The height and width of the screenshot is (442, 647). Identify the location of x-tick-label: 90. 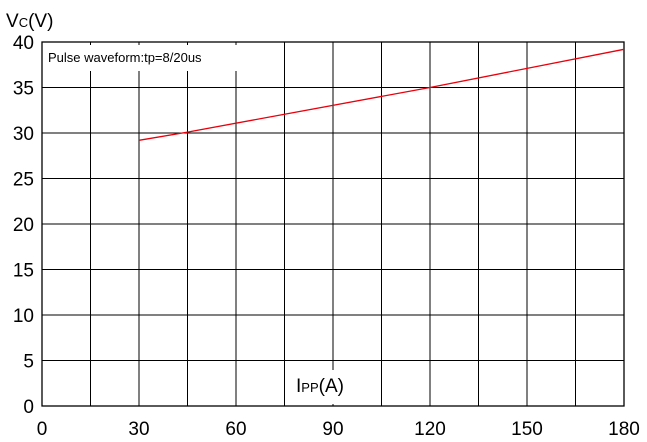
(332, 429).